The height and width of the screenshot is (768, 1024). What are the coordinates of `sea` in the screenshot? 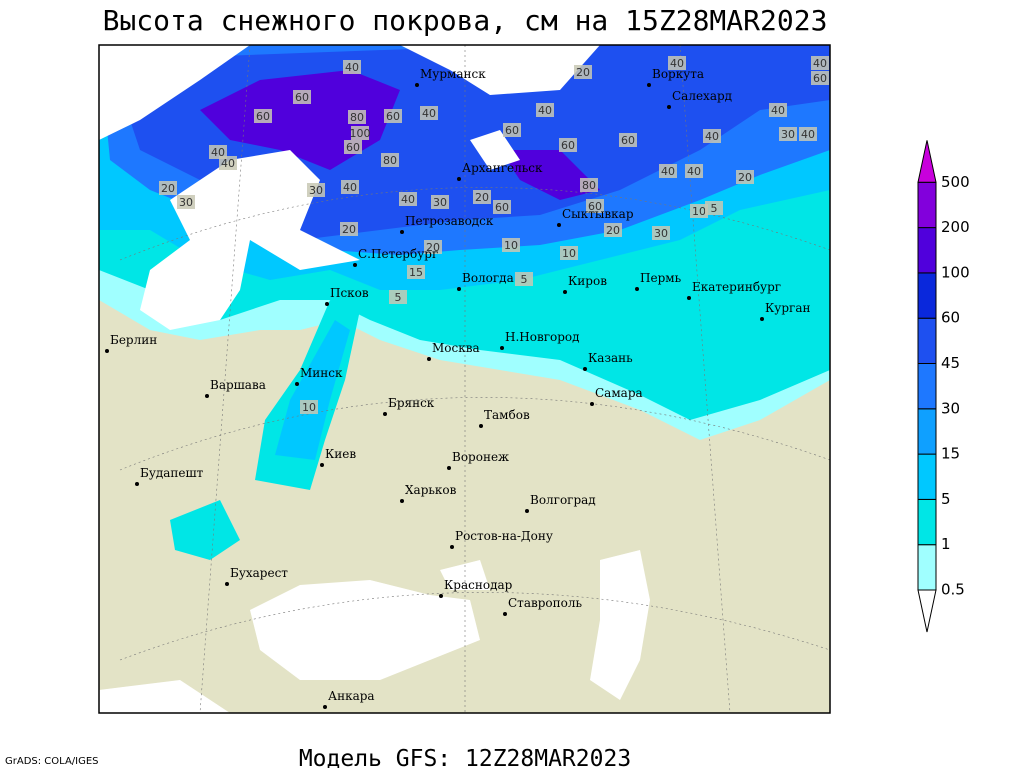 It's located at (495, 150).